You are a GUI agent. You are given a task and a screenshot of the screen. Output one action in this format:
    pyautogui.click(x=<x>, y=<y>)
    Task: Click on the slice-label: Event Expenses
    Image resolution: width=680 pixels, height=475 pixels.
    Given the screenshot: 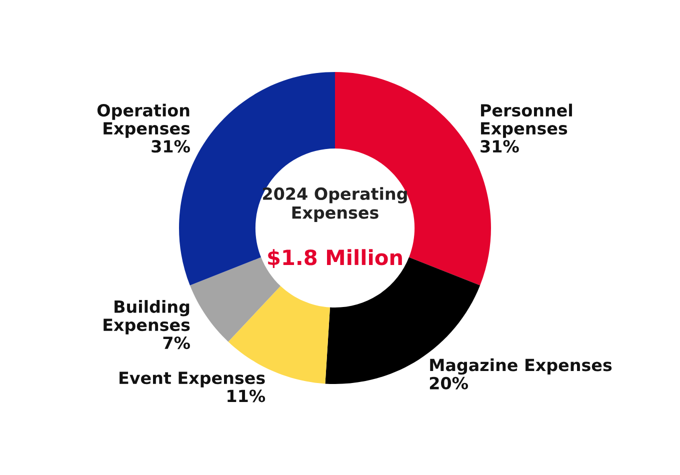 What is the action you would take?
    pyautogui.click(x=192, y=380)
    